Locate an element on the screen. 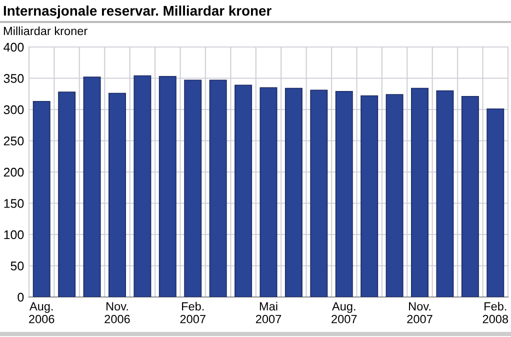  x-tick-label: Feb. 2007 is located at coordinates (193, 313).